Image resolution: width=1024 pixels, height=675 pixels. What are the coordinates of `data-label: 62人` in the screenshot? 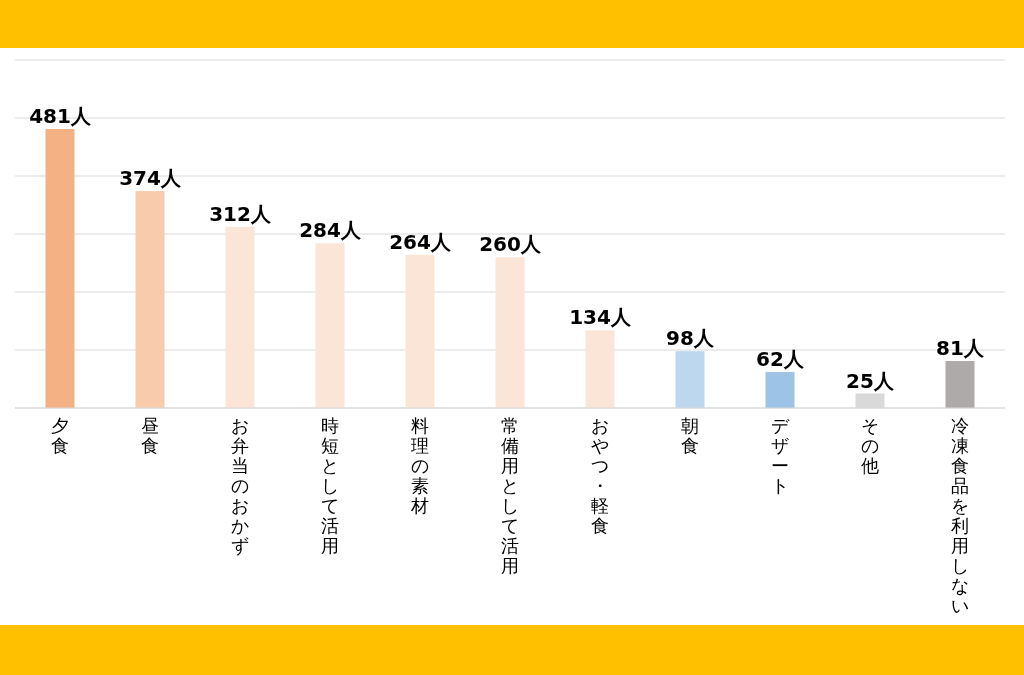 It's located at (780, 359).